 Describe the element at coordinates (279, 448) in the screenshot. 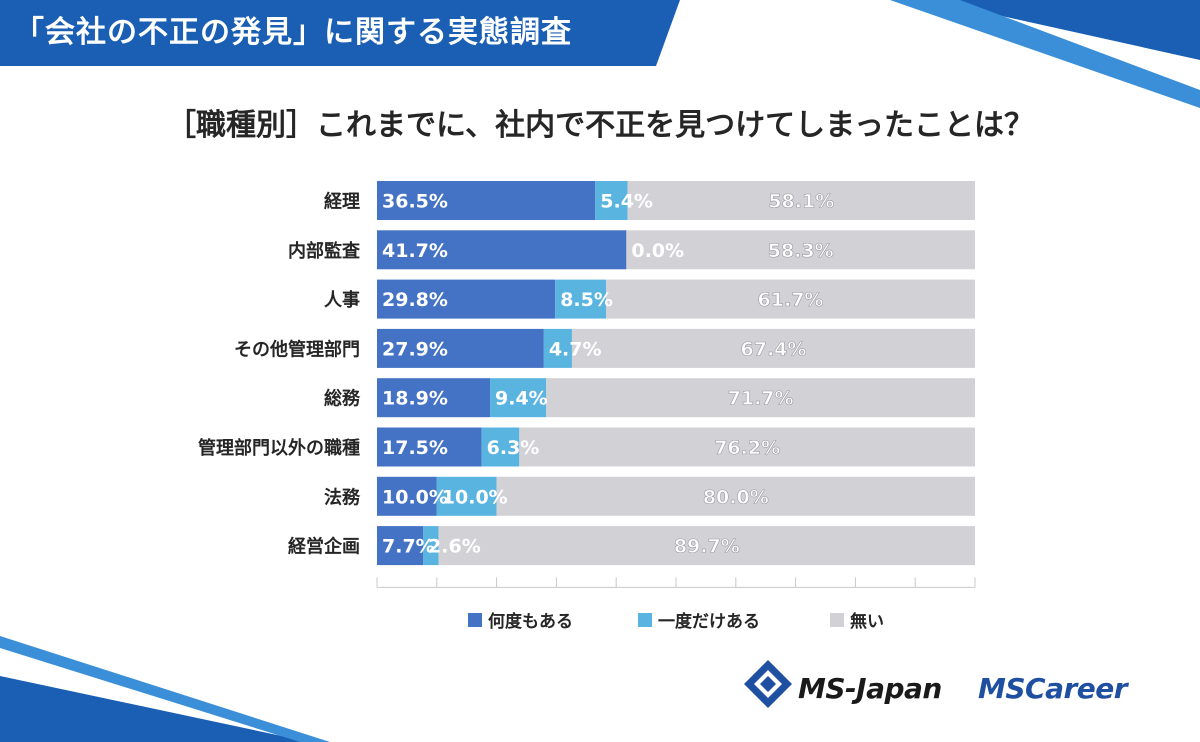

I see `category-label: 管理部門以外の職種` at that location.